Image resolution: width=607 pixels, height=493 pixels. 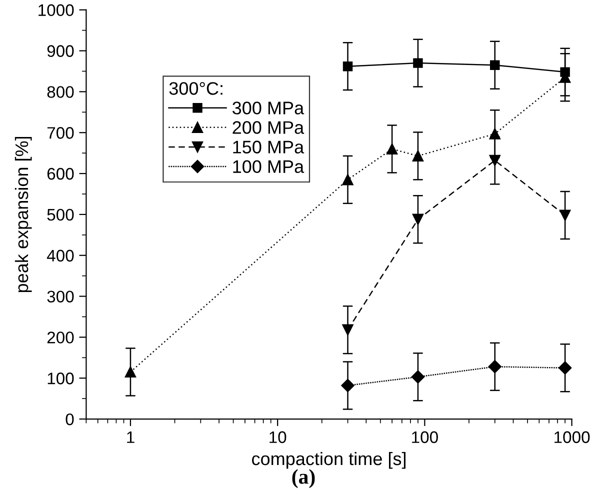 I want to click on y-tick-label: 800, so click(x=60, y=92).